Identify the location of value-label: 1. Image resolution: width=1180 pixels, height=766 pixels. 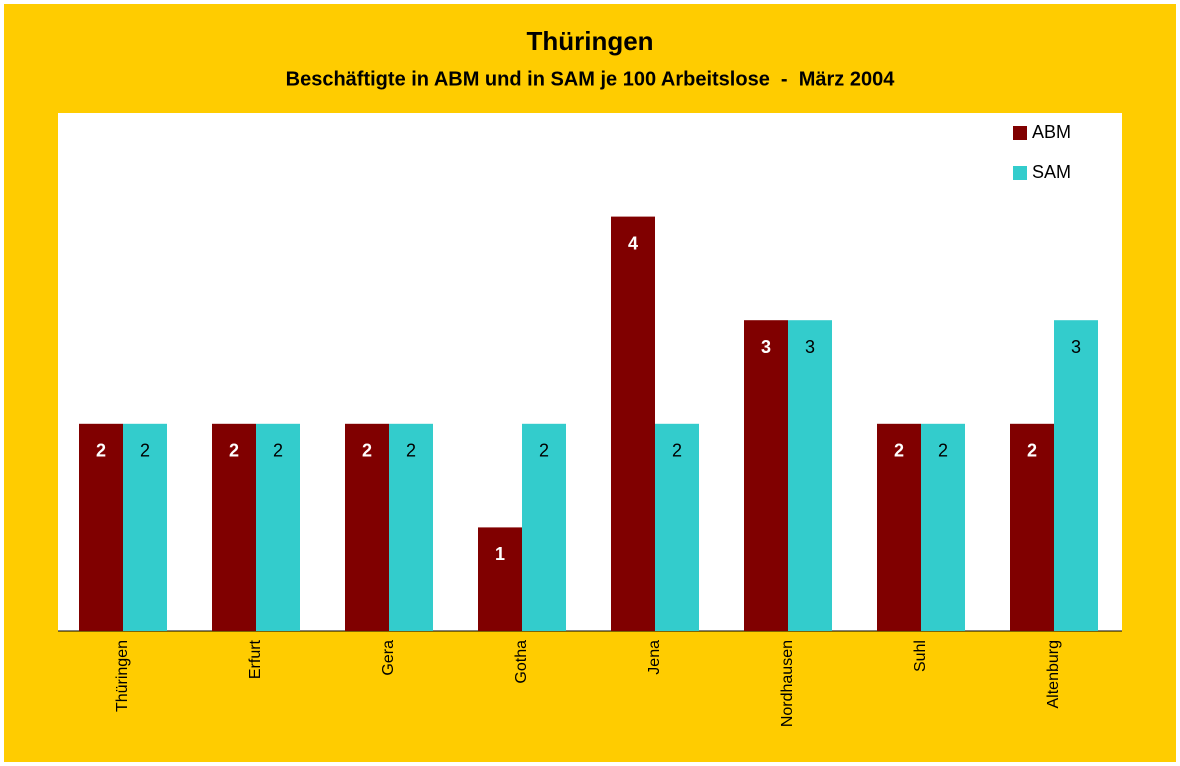
(500, 554).